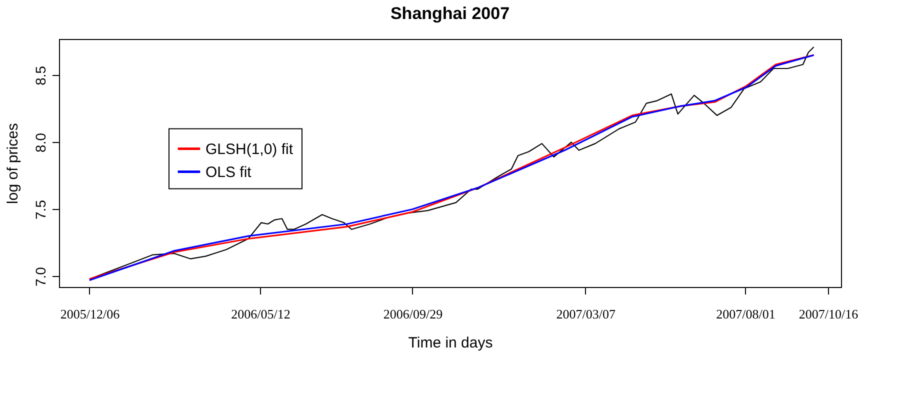  I want to click on x-tick-label: 2006/09/29, so click(413, 314).